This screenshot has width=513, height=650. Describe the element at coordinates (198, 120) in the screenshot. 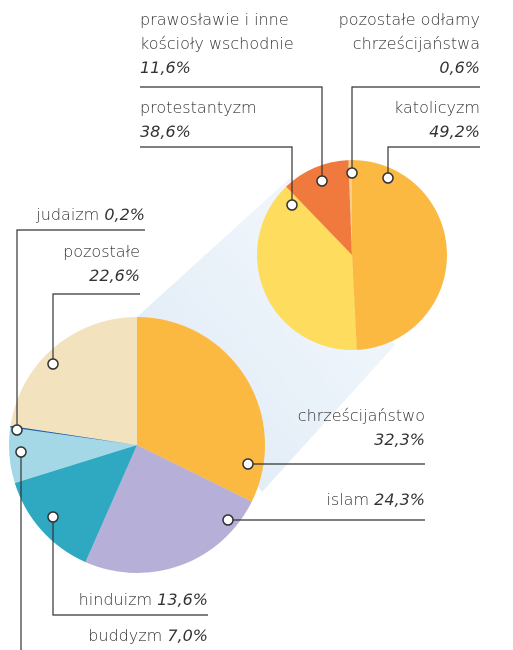

I see `slice-label: protestantyzm 38,6%` at that location.